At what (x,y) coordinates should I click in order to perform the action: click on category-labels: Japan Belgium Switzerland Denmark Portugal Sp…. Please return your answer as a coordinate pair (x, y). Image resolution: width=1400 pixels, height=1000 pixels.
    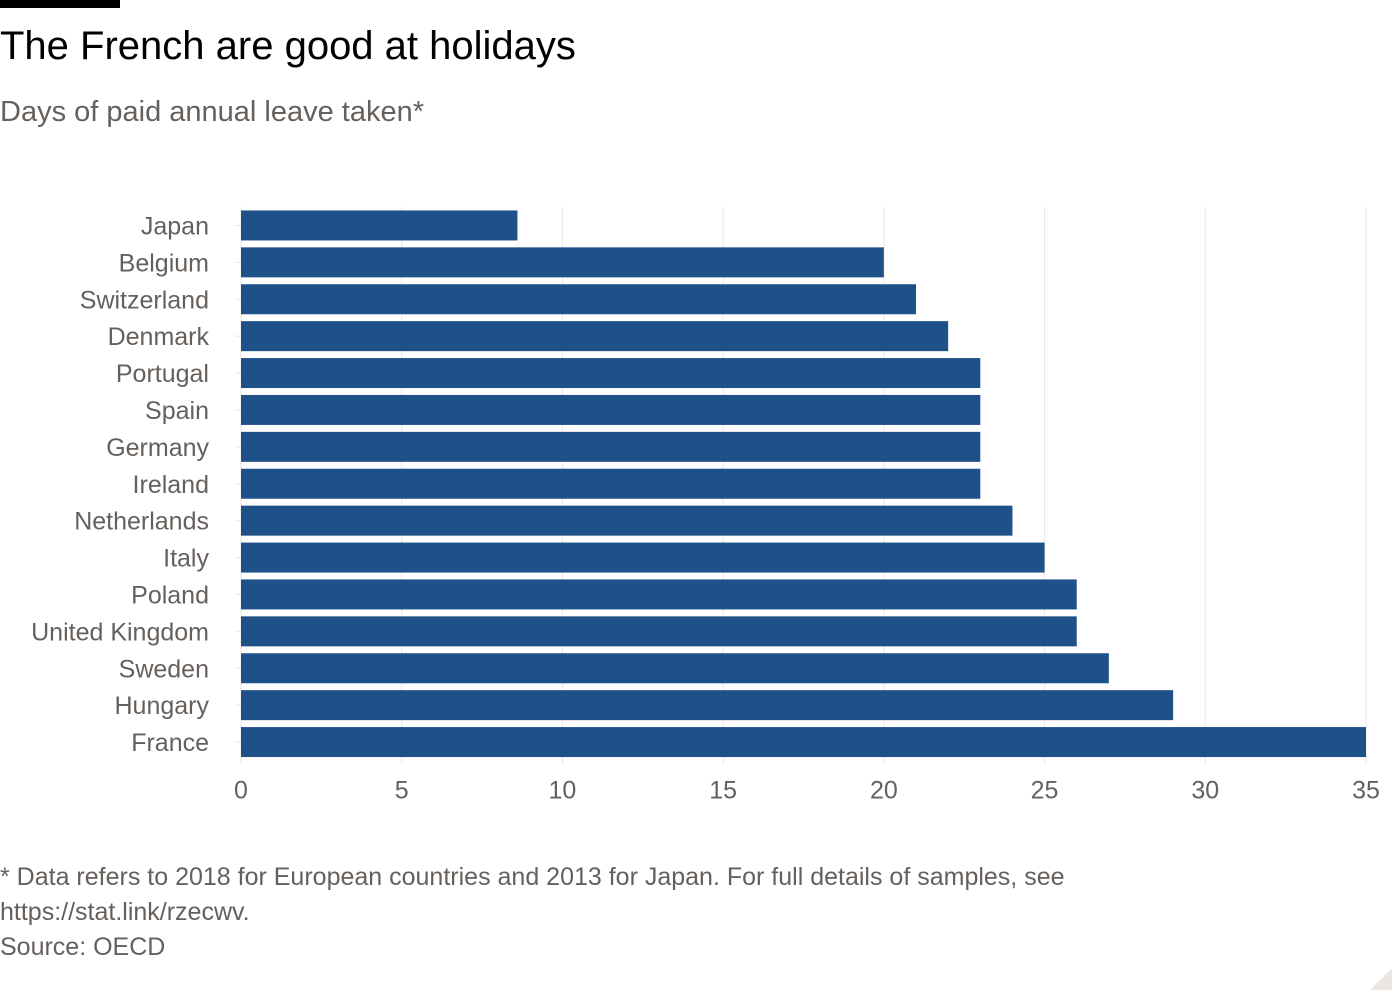
    Looking at the image, I should click on (120, 484).